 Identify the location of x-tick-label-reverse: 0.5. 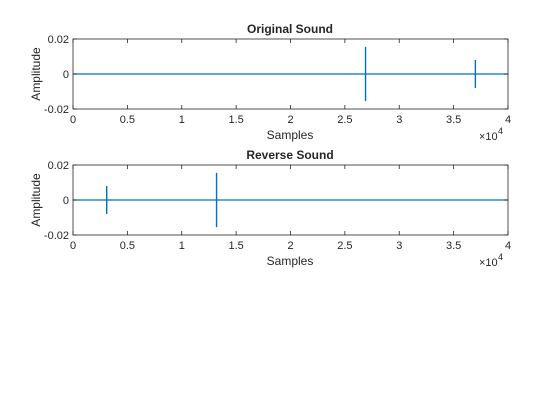
(127, 246).